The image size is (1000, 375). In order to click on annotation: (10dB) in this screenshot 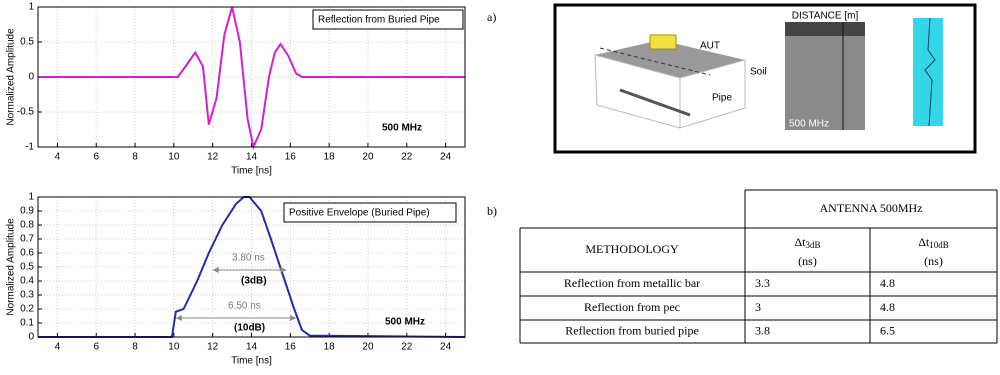, I will do `click(249, 328)`.